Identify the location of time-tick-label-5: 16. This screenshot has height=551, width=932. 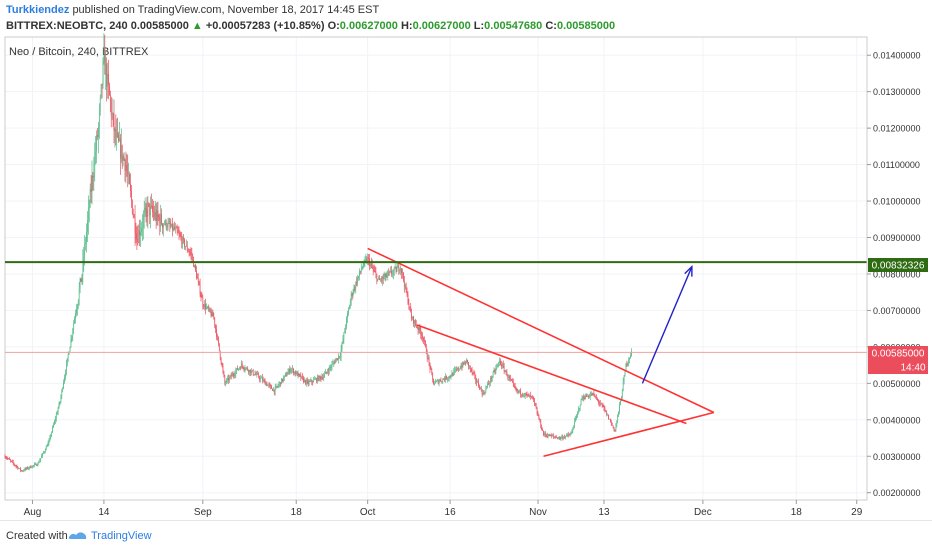
(451, 512).